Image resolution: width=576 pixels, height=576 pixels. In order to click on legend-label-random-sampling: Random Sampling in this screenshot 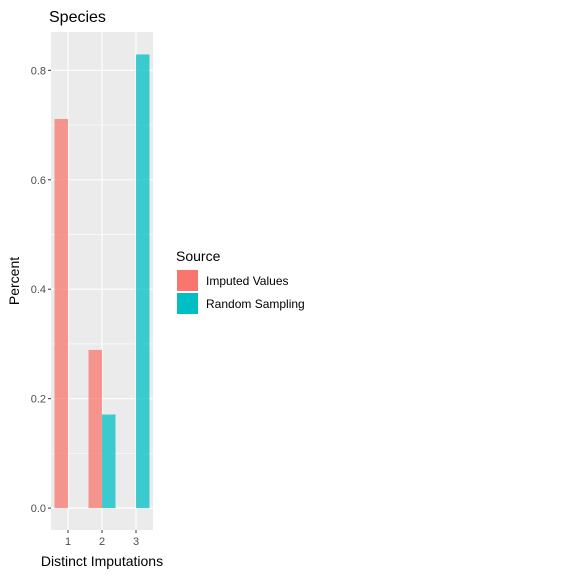, I will do `click(255, 304)`.